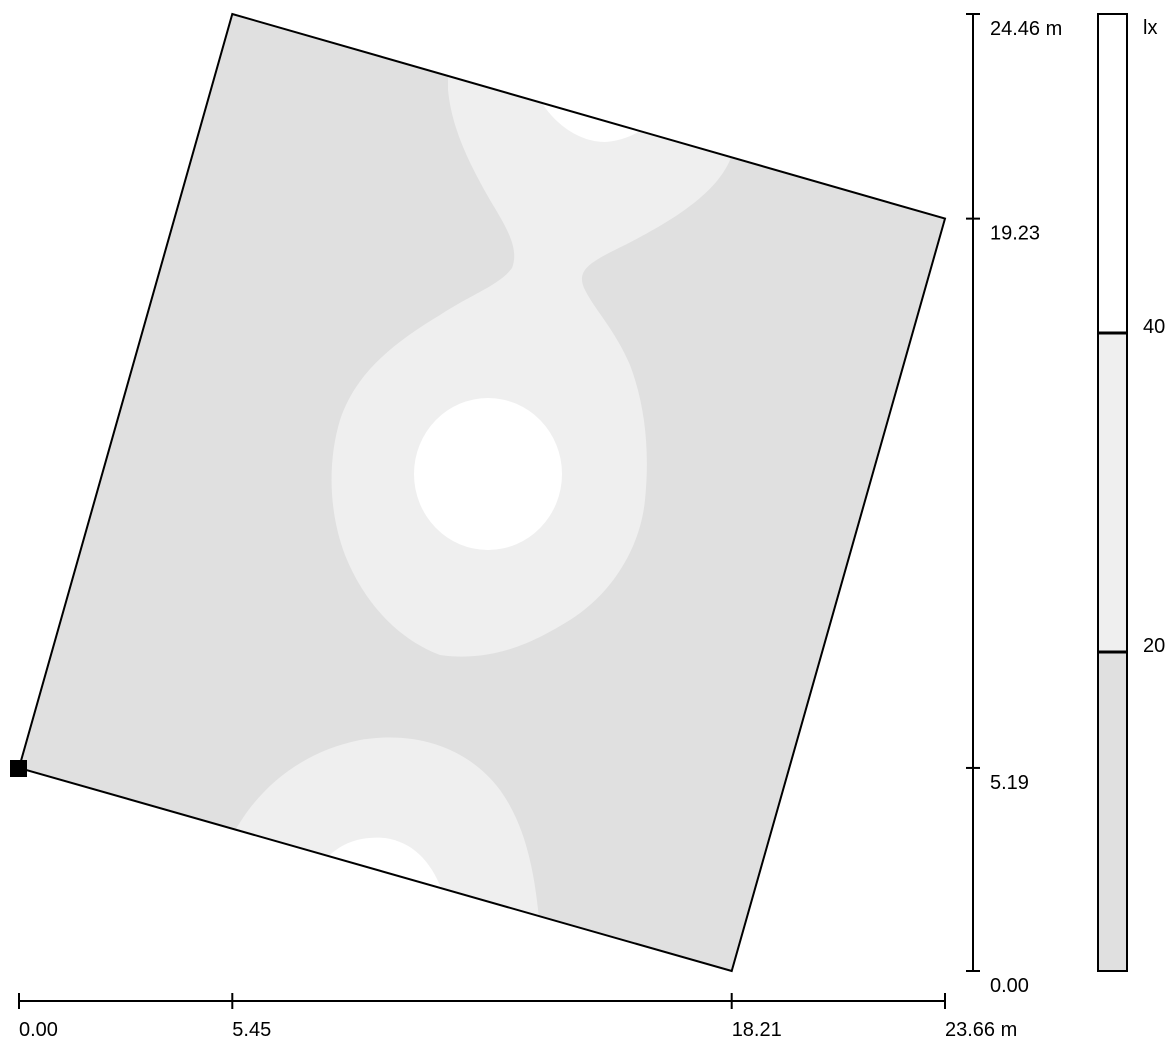  What do you see at coordinates (1154, 327) in the screenshot?
I see `legend-level-label: 40` at bounding box center [1154, 327].